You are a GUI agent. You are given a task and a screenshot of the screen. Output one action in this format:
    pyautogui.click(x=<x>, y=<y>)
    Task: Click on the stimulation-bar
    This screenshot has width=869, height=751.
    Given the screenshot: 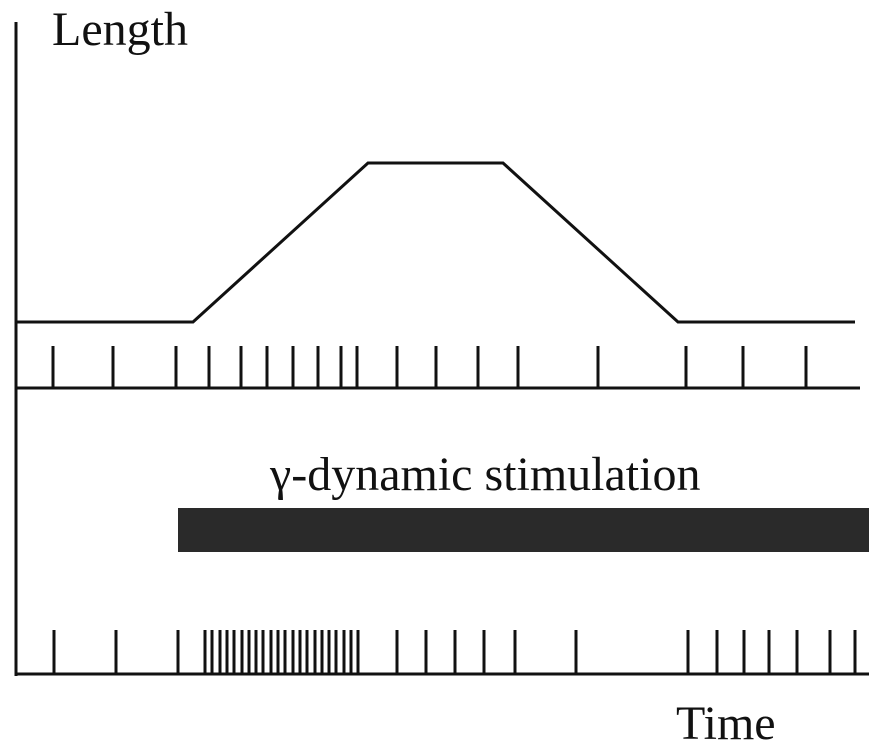 What is the action you would take?
    pyautogui.click(x=523, y=530)
    